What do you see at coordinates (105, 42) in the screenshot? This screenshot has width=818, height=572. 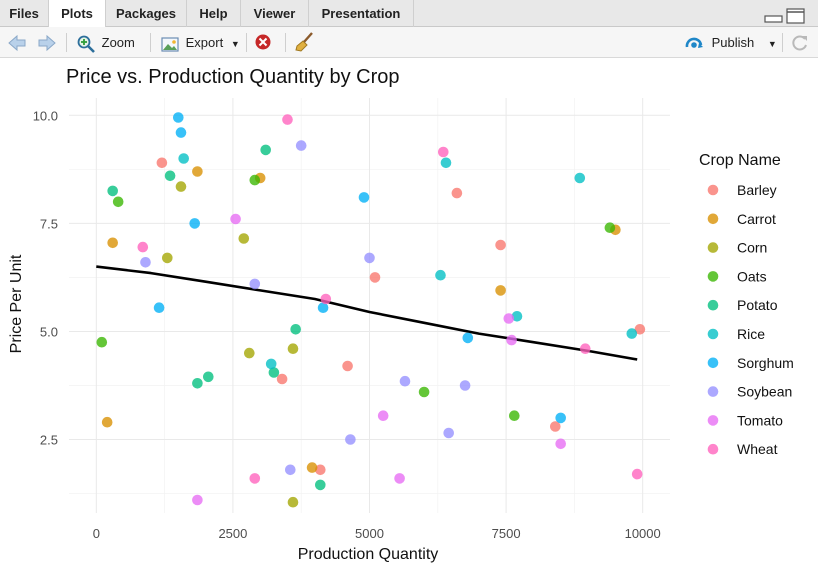 I see `zoom-button: Zoom` at bounding box center [105, 42].